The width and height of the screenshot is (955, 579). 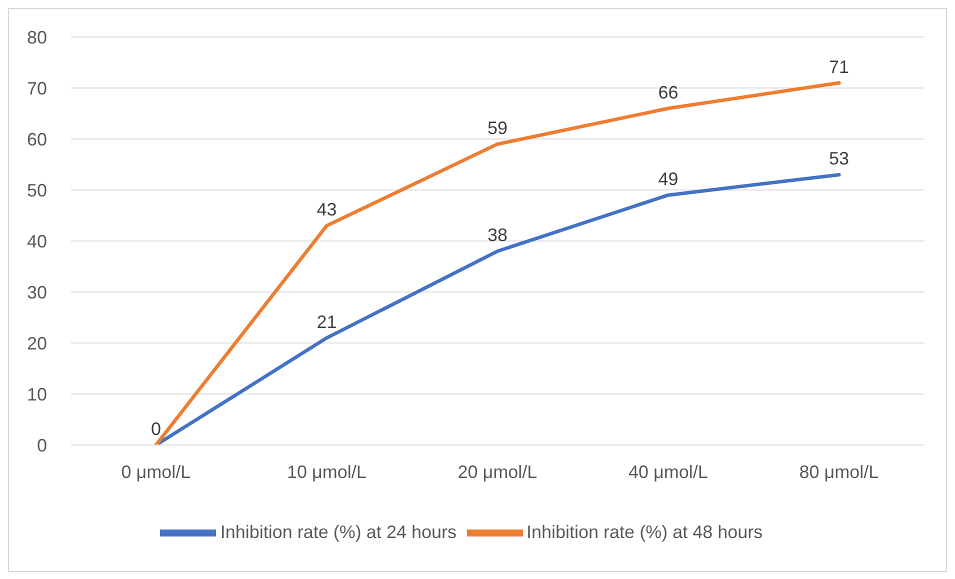 I want to click on x-tick-label: 20 μmol/L, so click(x=498, y=472).